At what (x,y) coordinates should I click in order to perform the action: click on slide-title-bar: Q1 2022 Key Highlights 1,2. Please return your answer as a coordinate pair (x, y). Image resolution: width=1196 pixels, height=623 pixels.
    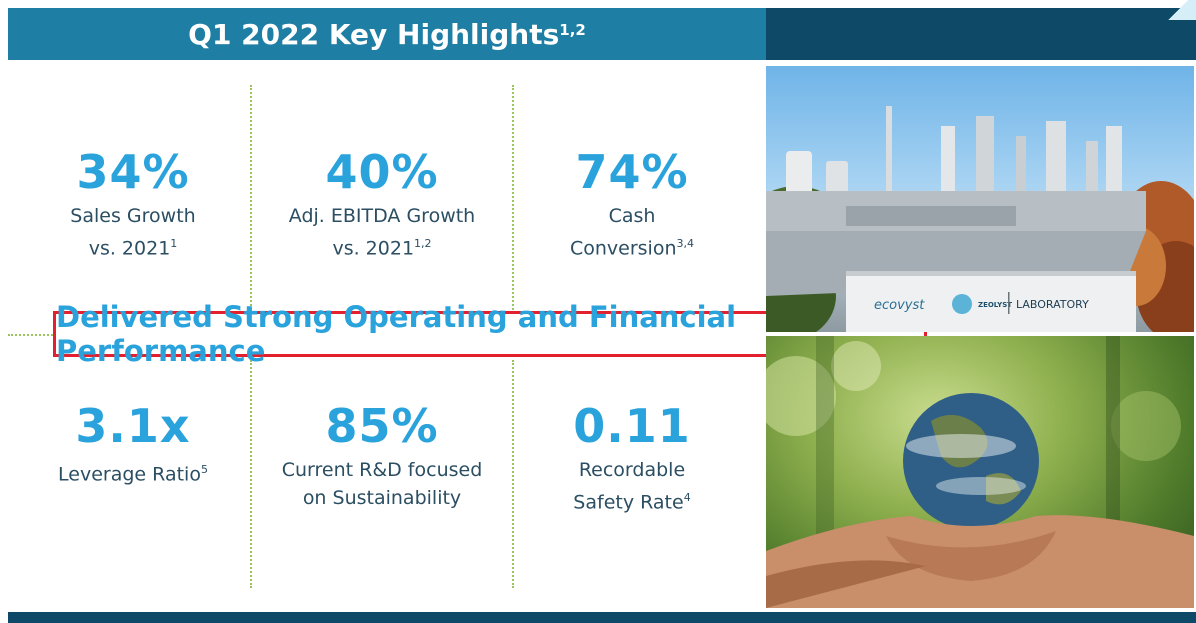
    Looking at the image, I should click on (387, 34).